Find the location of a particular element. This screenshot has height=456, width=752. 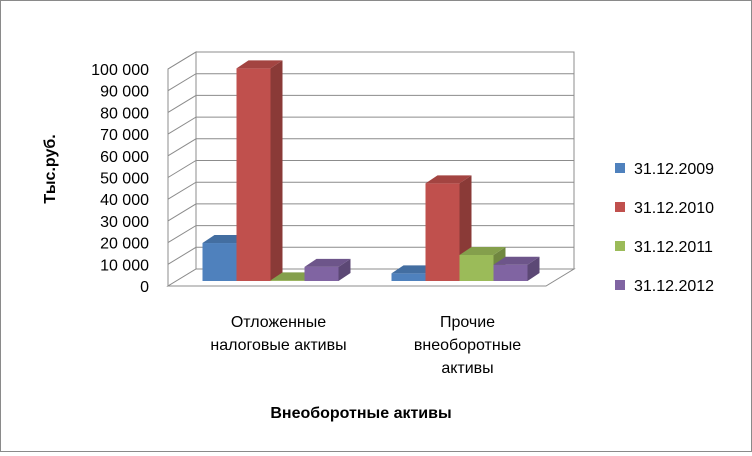

legend: 31.12.2009 31.12.2010 31.12.2011 31.12.2012 is located at coordinates (664, 228).